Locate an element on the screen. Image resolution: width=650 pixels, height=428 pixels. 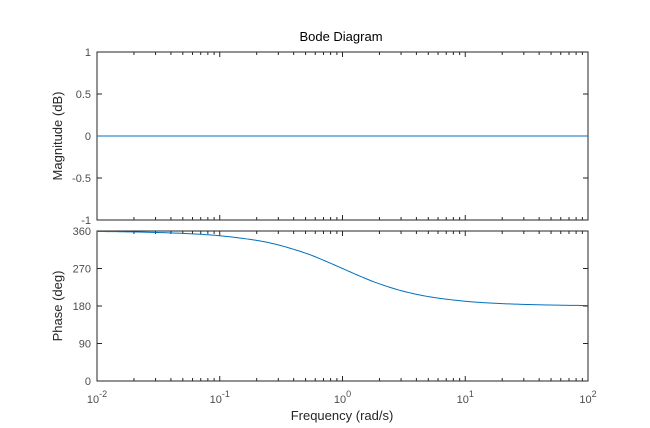
x-tick-label-exponent: 0 is located at coordinates (348, 394).